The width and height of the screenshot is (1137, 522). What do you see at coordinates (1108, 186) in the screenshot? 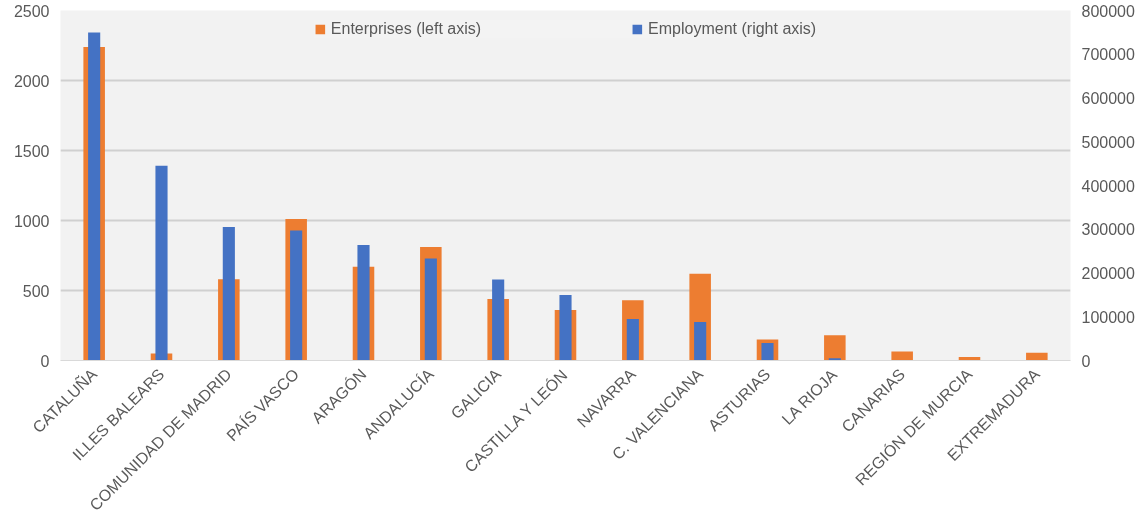
I see `y2-tick-label: 400000` at bounding box center [1108, 186].